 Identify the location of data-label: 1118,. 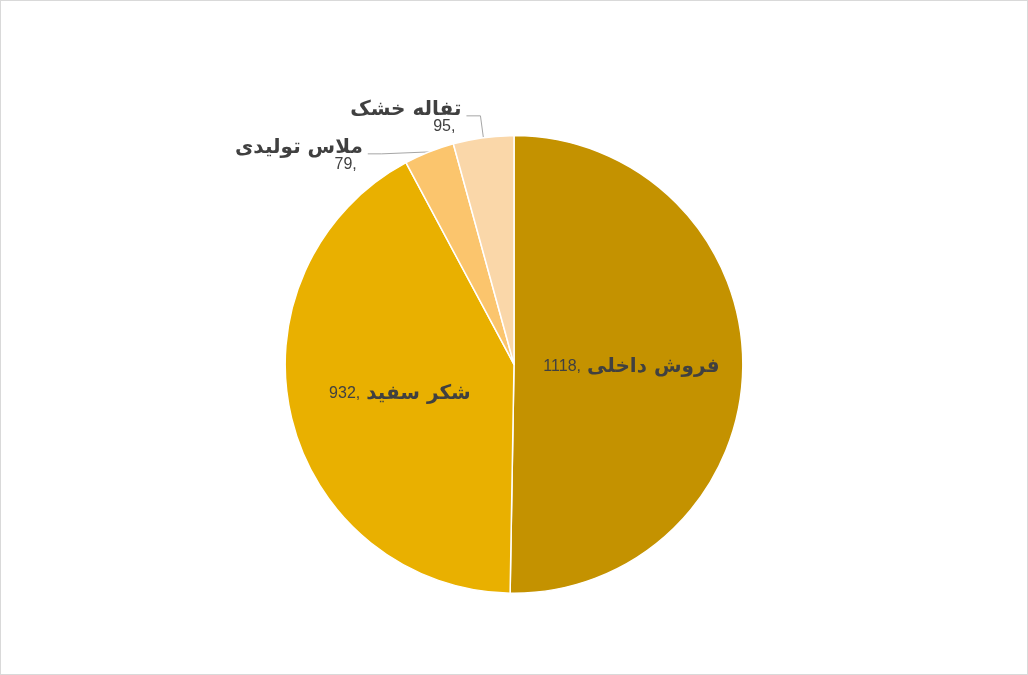
(562, 365).